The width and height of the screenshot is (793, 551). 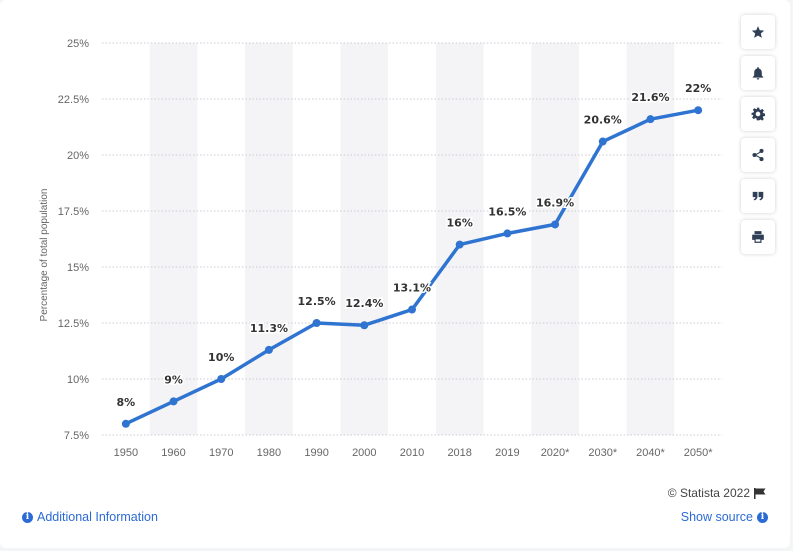 What do you see at coordinates (78, 380) in the screenshot?
I see `y-tick-label: 10%` at bounding box center [78, 380].